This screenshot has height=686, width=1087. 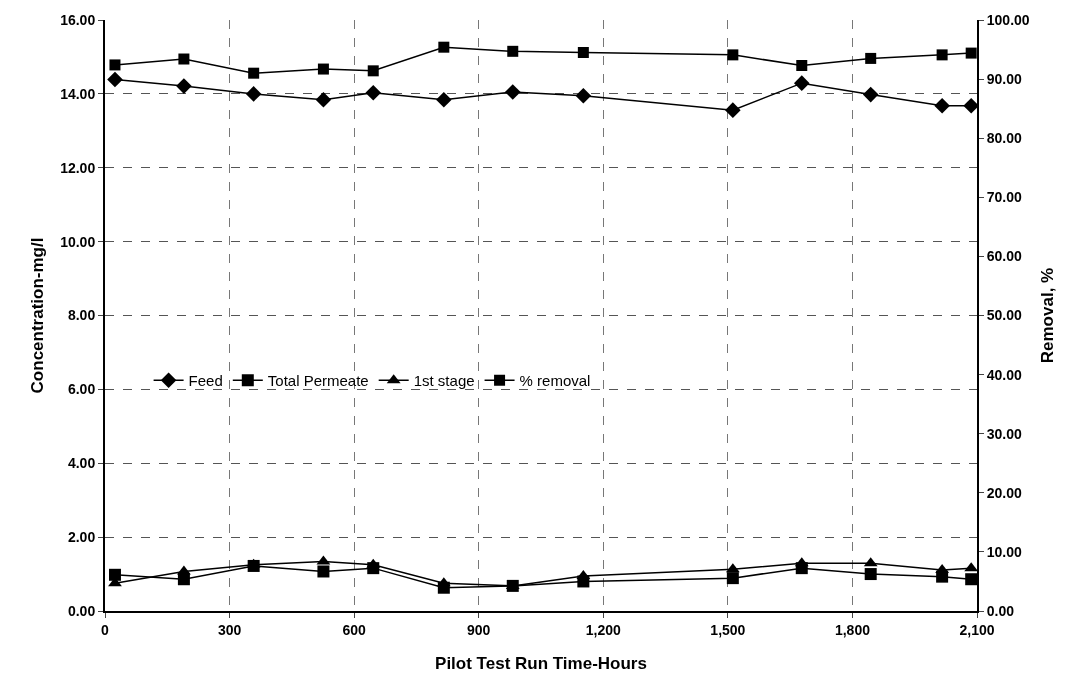 I want to click on y2-tick-label: 70.00, so click(x=1004, y=197).